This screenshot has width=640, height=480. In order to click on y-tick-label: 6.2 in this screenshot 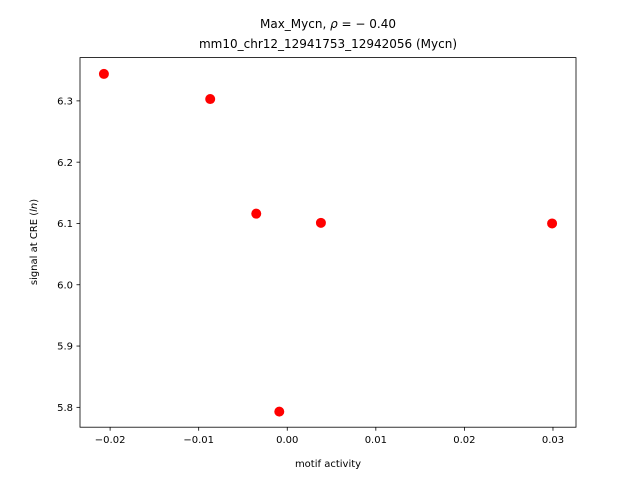, I will do `click(65, 163)`.